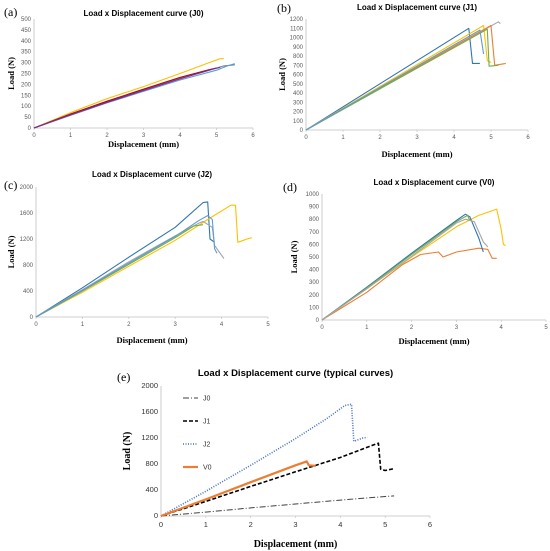  Describe the element at coordinates (152, 174) in the screenshot. I see `chart-title: Load x Displacement curve (J2)` at that location.